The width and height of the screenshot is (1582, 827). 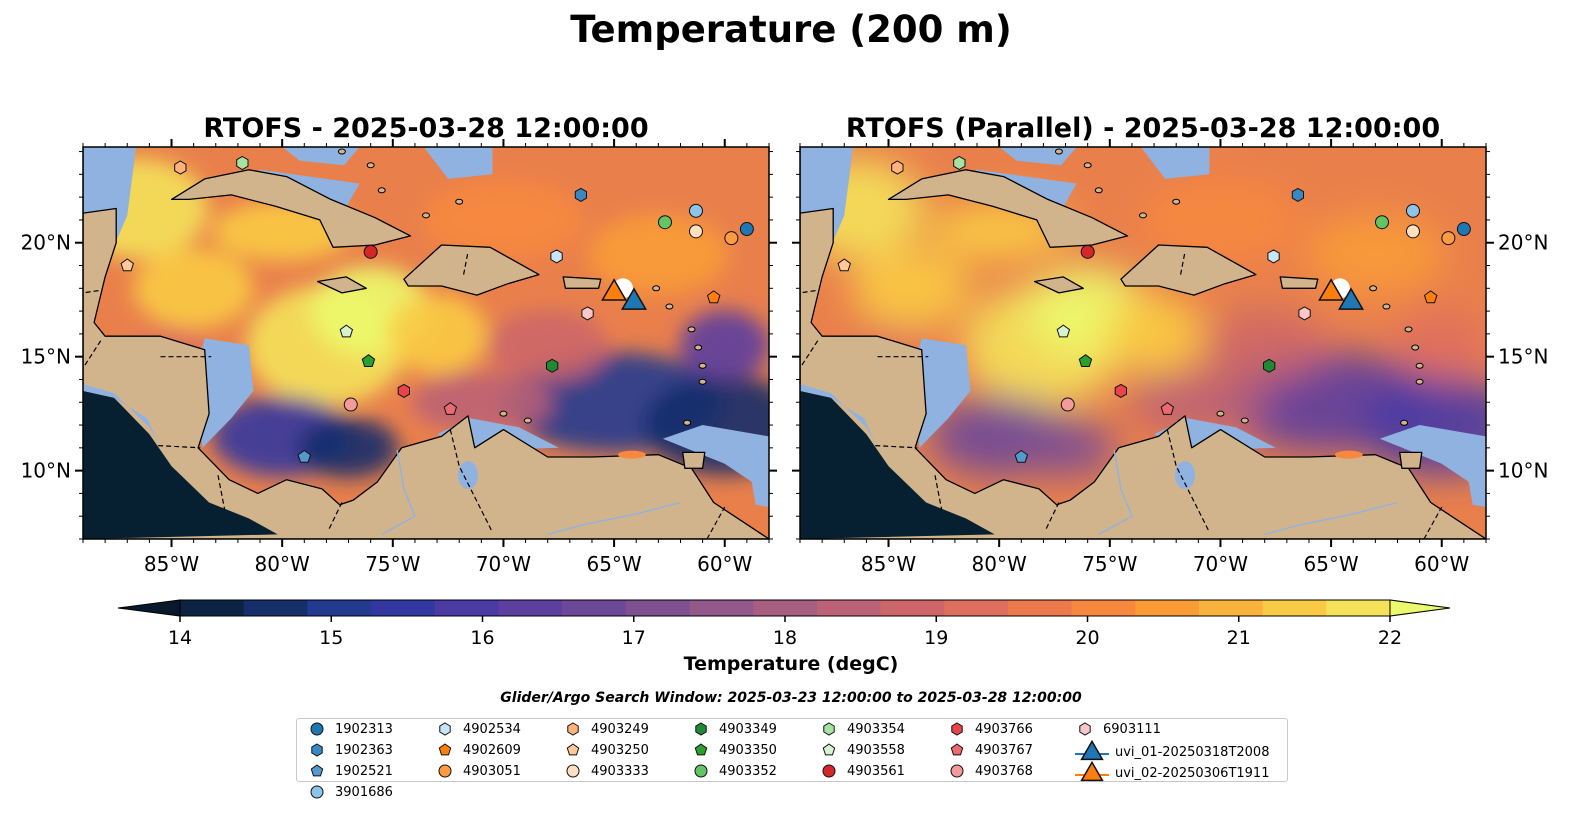 What do you see at coordinates (149, 608) in the screenshot?
I see `colorbar-under-extension` at bounding box center [149, 608].